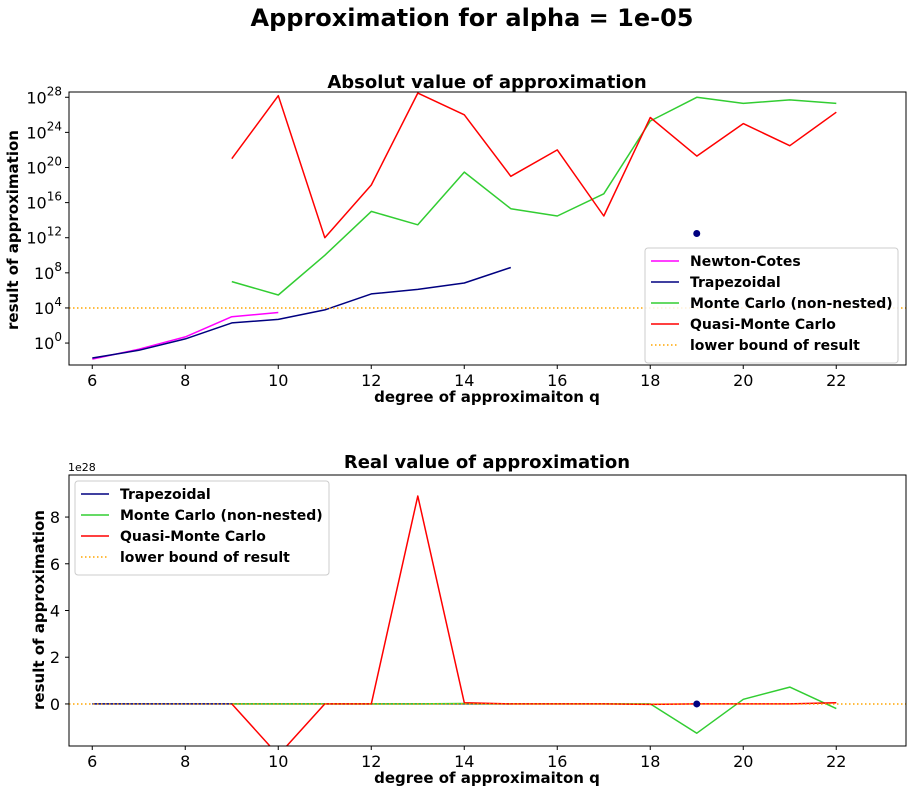 The width and height of the screenshot is (912, 793). What do you see at coordinates (472, 18) in the screenshot?
I see `suptitle: Approximation for alpha = 1e-05` at bounding box center [472, 18].